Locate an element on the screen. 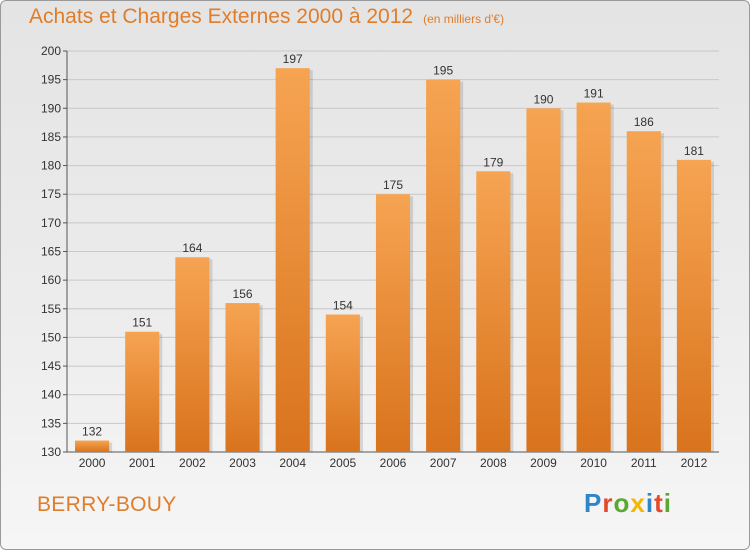 This screenshot has width=750, height=550. y-tick-label: 195 is located at coordinates (51, 80).